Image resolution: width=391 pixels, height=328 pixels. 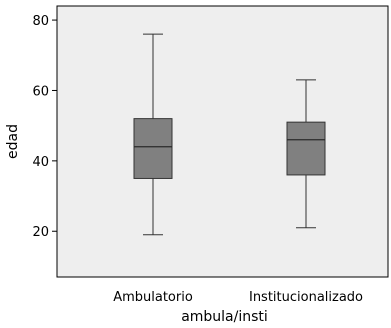 I want to click on y-tick-label: 80, so click(x=40, y=21).